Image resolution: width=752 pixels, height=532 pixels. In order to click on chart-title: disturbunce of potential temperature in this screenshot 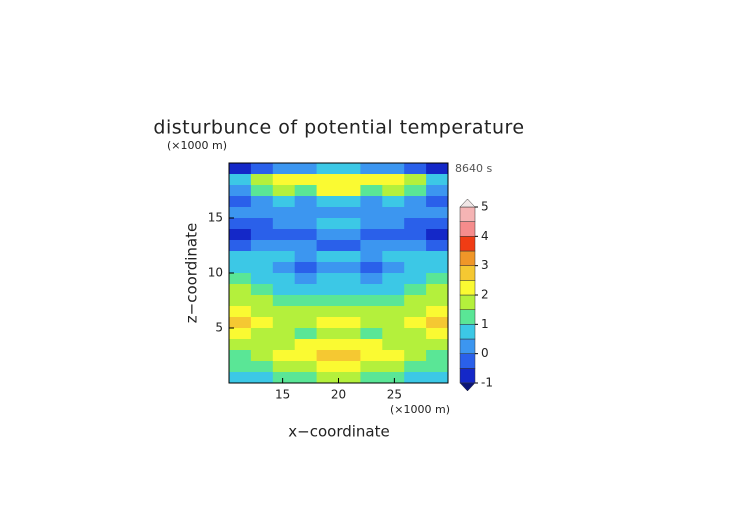, I will do `click(338, 128)`.